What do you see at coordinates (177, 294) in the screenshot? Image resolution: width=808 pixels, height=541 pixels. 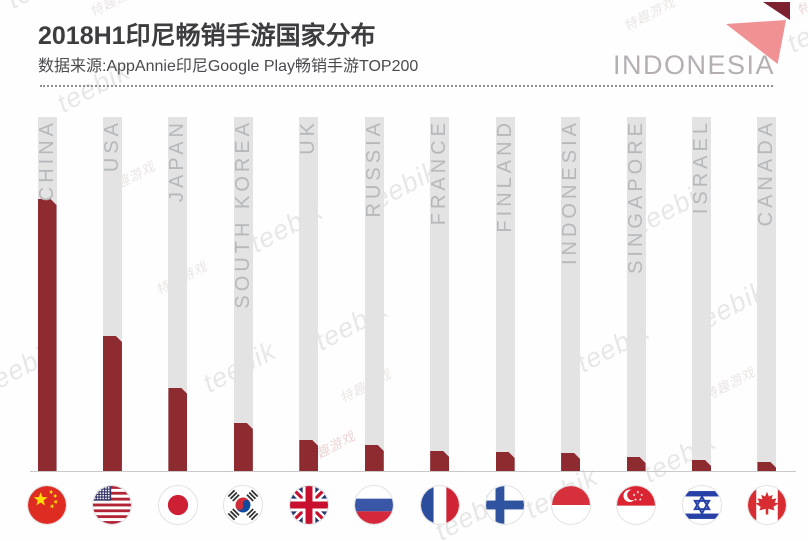 I see `bar-column-japan: JAPAN` at bounding box center [177, 294].